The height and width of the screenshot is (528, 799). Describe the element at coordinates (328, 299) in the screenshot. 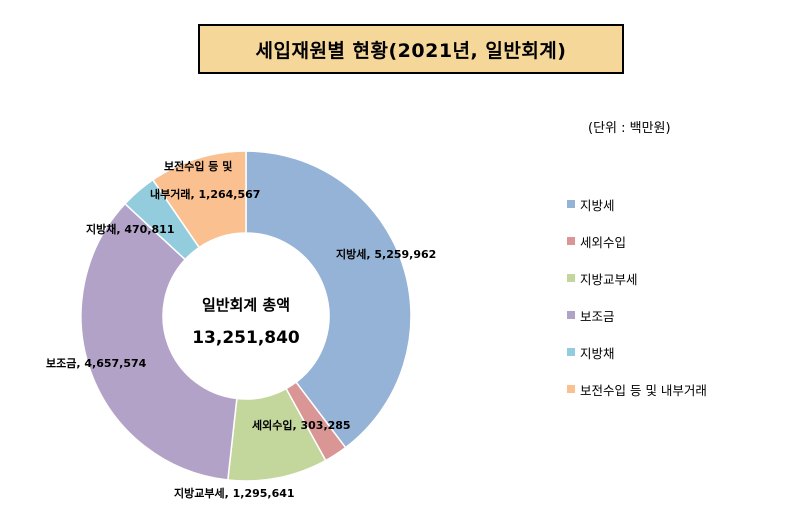

I see `slice-local-tax` at that location.